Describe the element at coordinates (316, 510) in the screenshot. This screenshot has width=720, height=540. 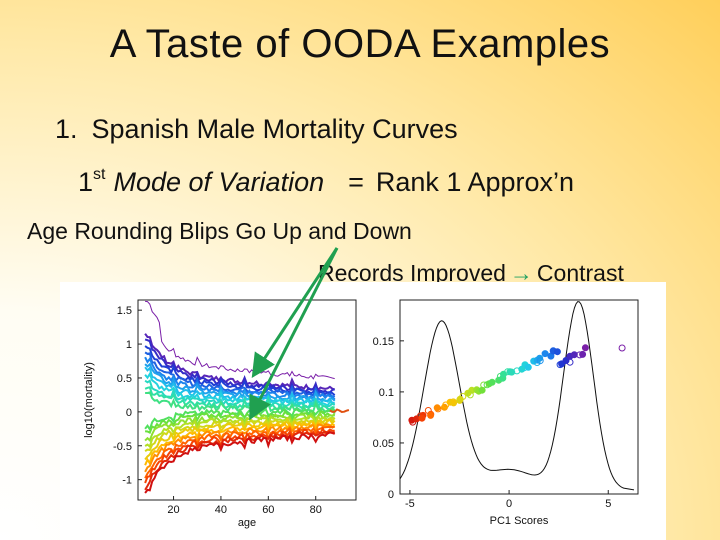
I see `x-tick-label: 80` at that location.